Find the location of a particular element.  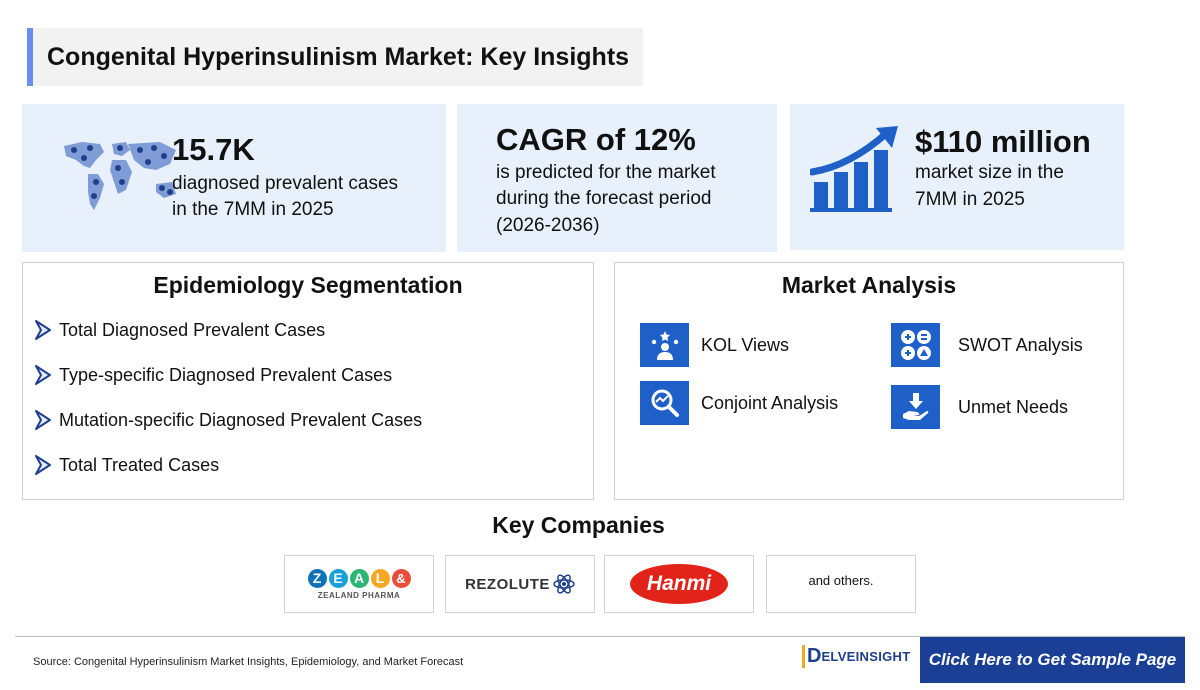

market-item-kol: KOL Views is located at coordinates (714, 345).